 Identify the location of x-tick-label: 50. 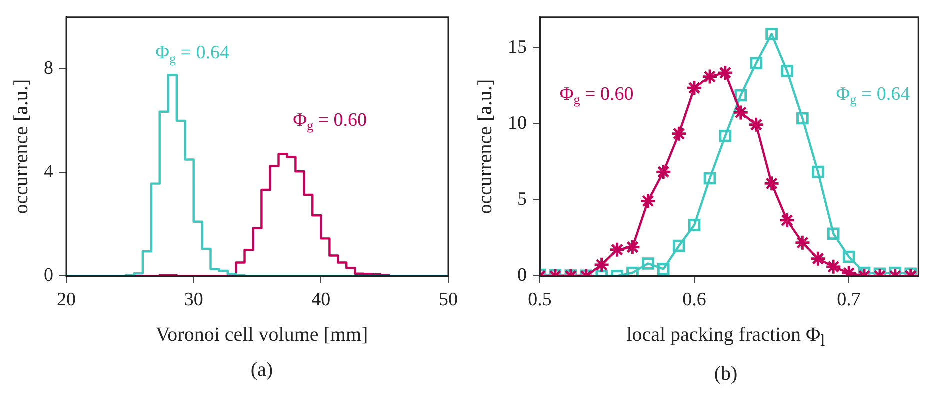
(448, 300).